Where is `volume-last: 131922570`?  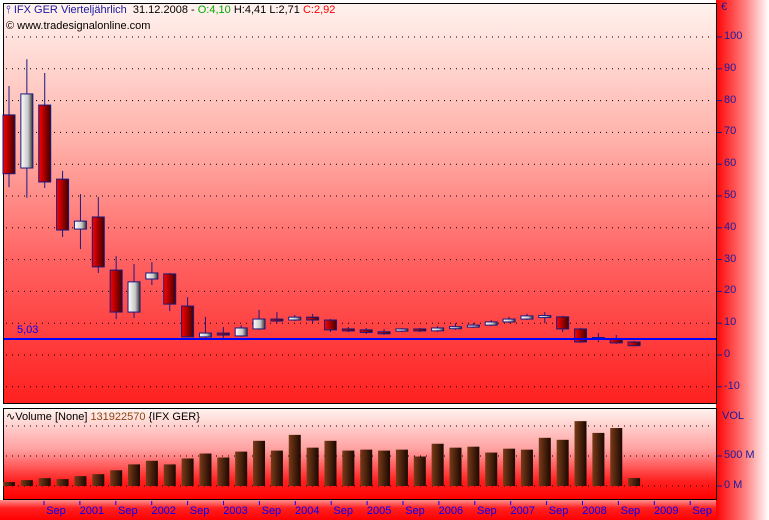
volume-last: 131922570 is located at coordinates (118, 417).